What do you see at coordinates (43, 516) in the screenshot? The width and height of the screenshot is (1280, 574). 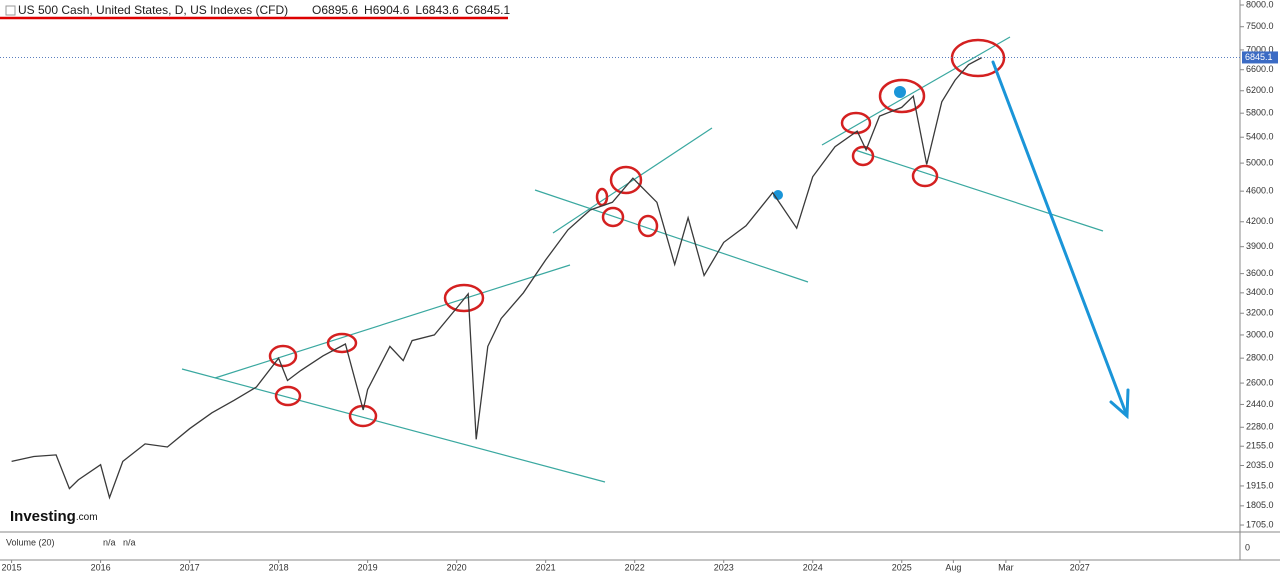 I see `watermark-brand: Investing` at bounding box center [43, 516].